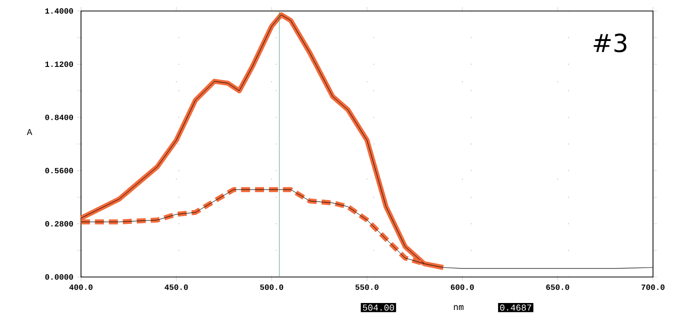  What do you see at coordinates (610, 43) in the screenshot?
I see `annotation: #3` at bounding box center [610, 43].